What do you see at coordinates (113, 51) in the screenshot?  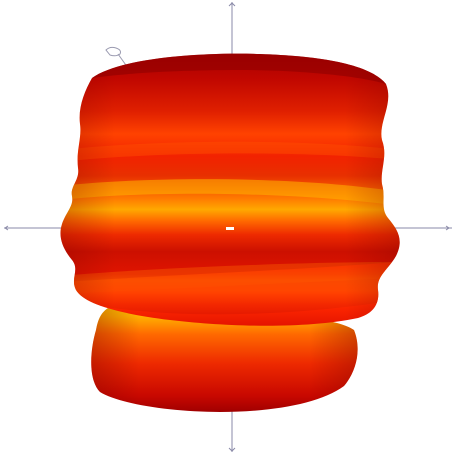 I see `view-gizmo-icon` at bounding box center [113, 51].